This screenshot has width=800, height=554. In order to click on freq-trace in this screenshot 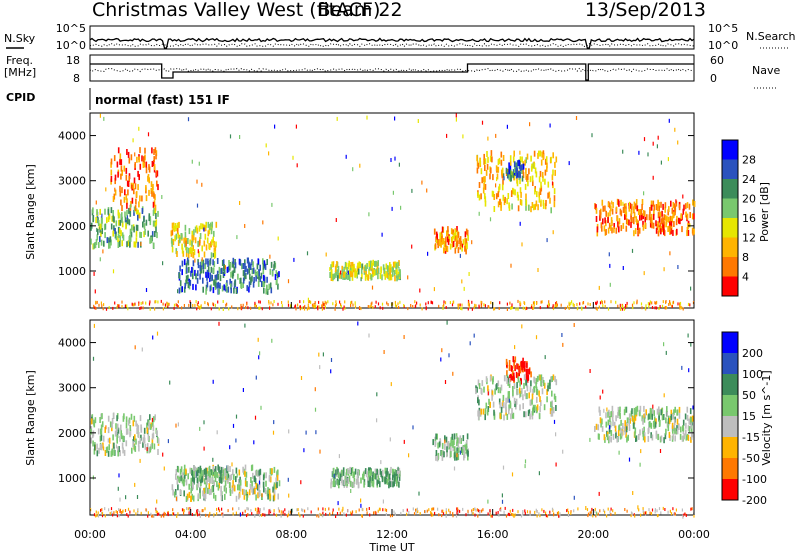, I will do `click(392, 72)`.